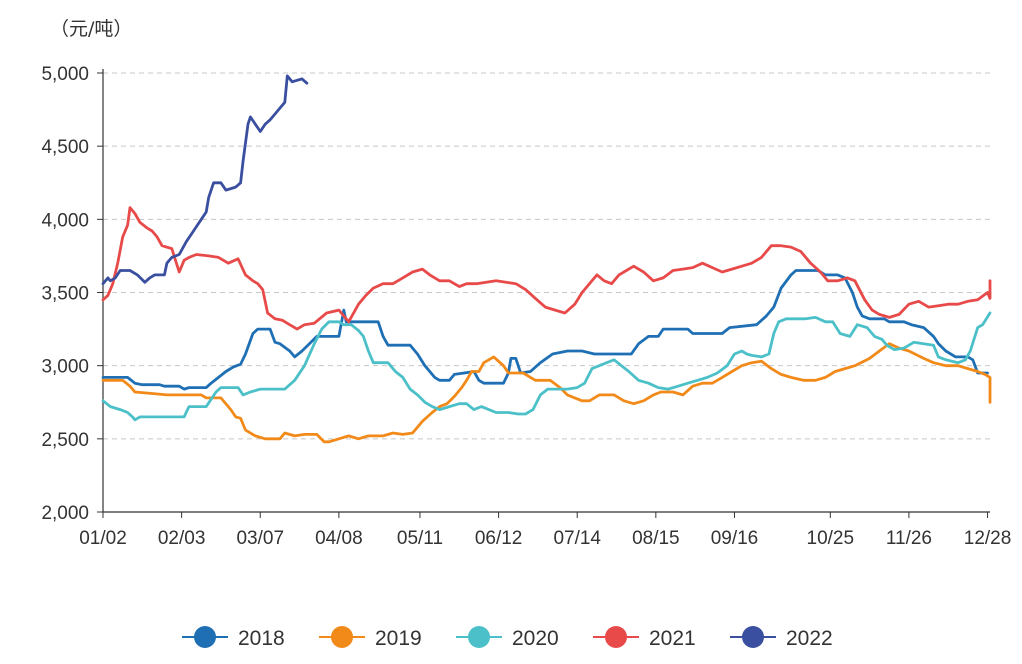 The width and height of the screenshot is (1022, 664). What do you see at coordinates (781, 638) in the screenshot?
I see `legend-item-2022: 2022` at bounding box center [781, 638].